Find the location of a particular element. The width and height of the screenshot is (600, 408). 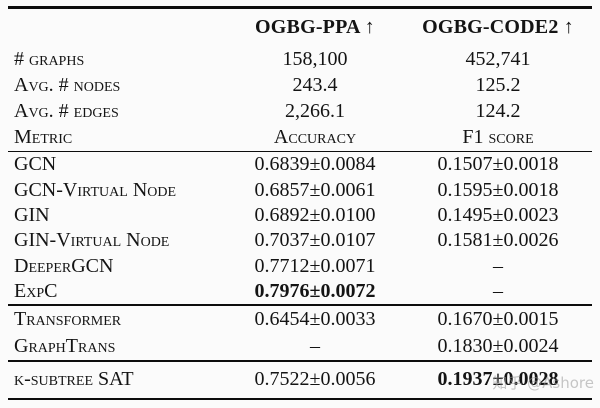

row-label: Avg. # edges is located at coordinates (66, 111).